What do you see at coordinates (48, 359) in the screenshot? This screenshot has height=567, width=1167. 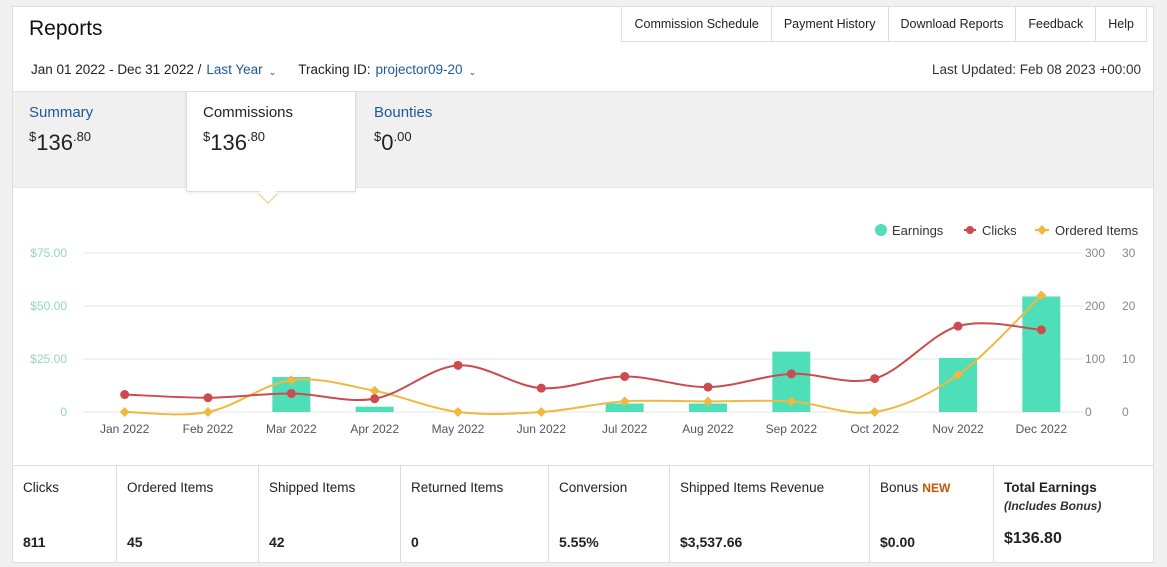 I see `y-left-tick-label: $25.00` at bounding box center [48, 359].